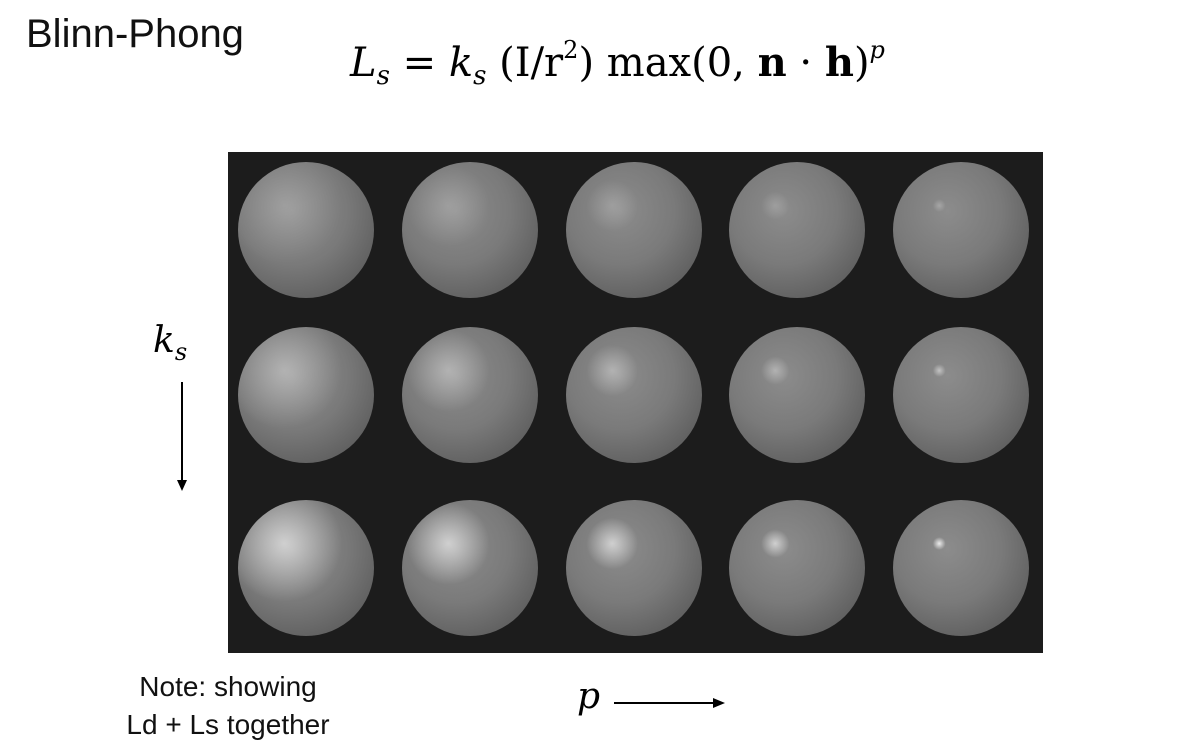 This screenshot has width=1189, height=751. What do you see at coordinates (571, 50) in the screenshot?
I see `formula-term1-sup: 2` at bounding box center [571, 50].